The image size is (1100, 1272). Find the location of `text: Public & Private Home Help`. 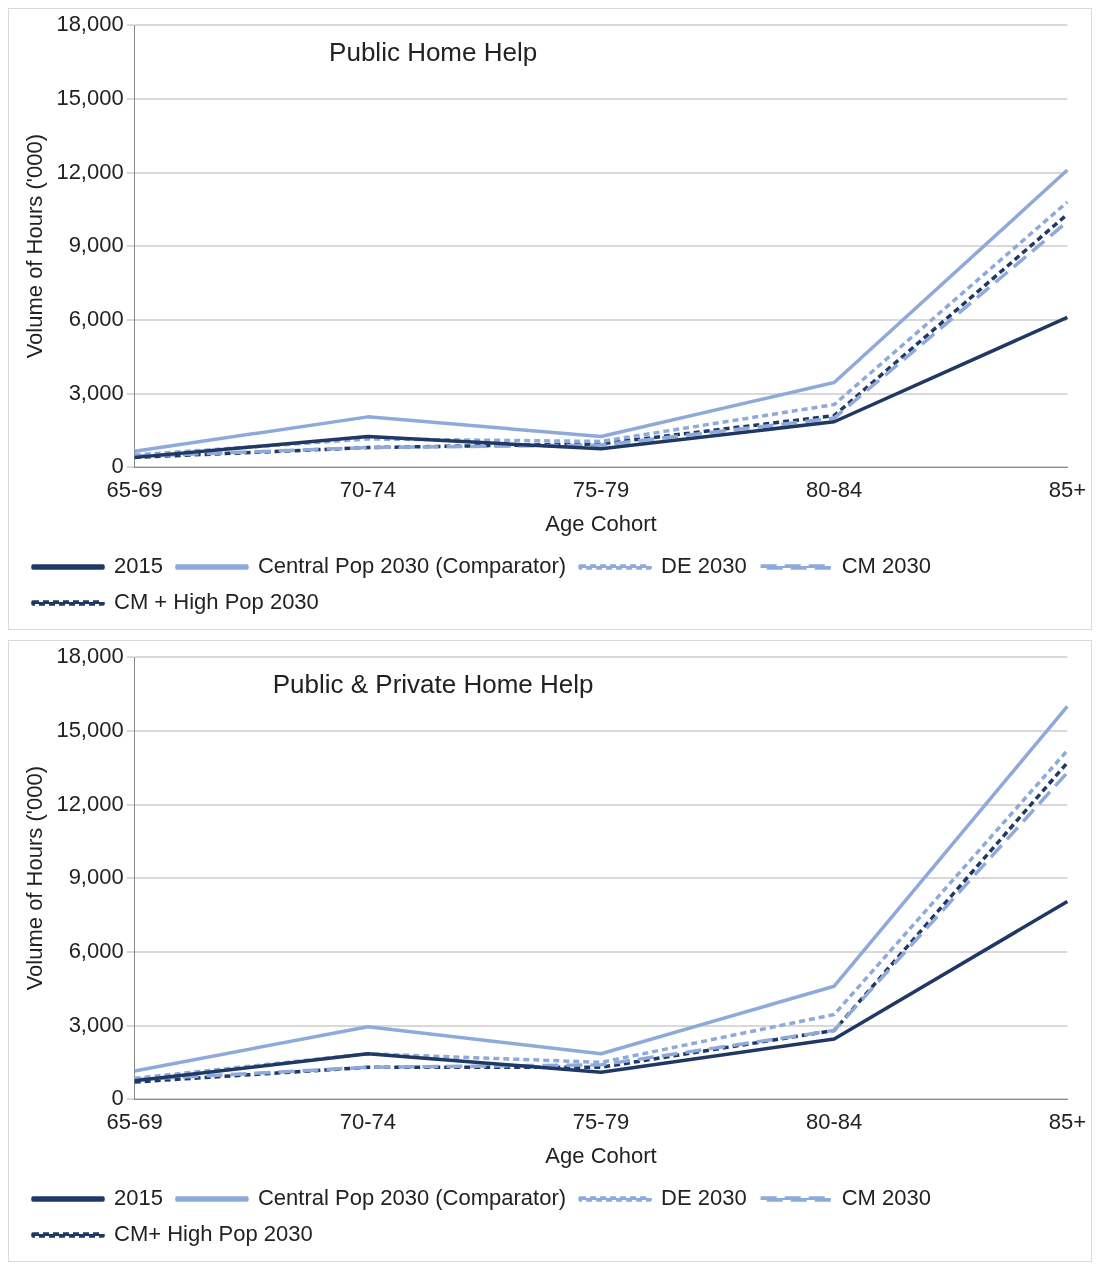

text: Public & Private Home Help is located at coordinates (433, 684).